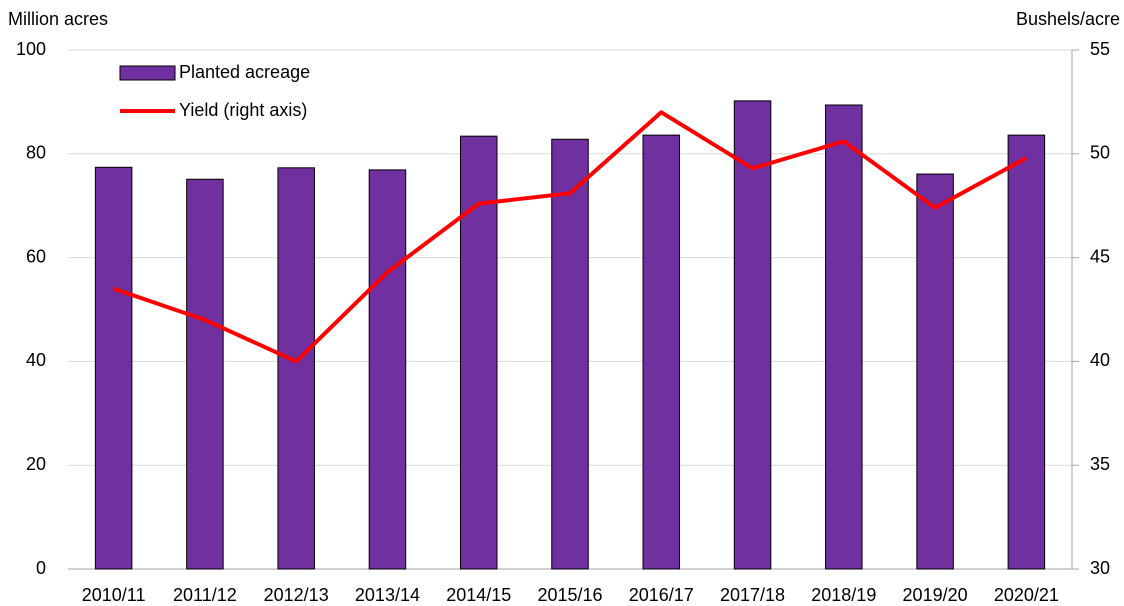 This screenshot has width=1124, height=606. What do you see at coordinates (1100, 256) in the screenshot?
I see `y2-tick-label: 45` at bounding box center [1100, 256].